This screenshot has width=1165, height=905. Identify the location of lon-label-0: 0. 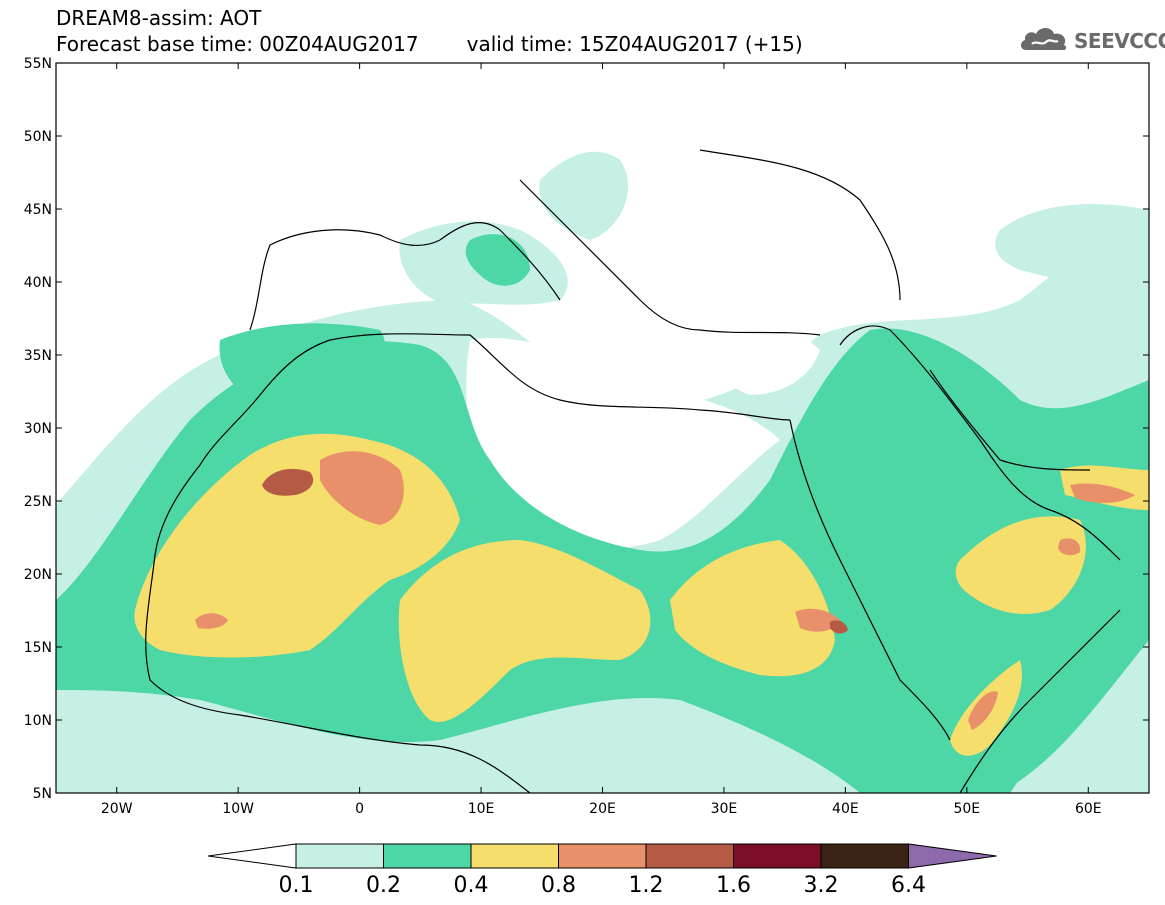
(359, 809).